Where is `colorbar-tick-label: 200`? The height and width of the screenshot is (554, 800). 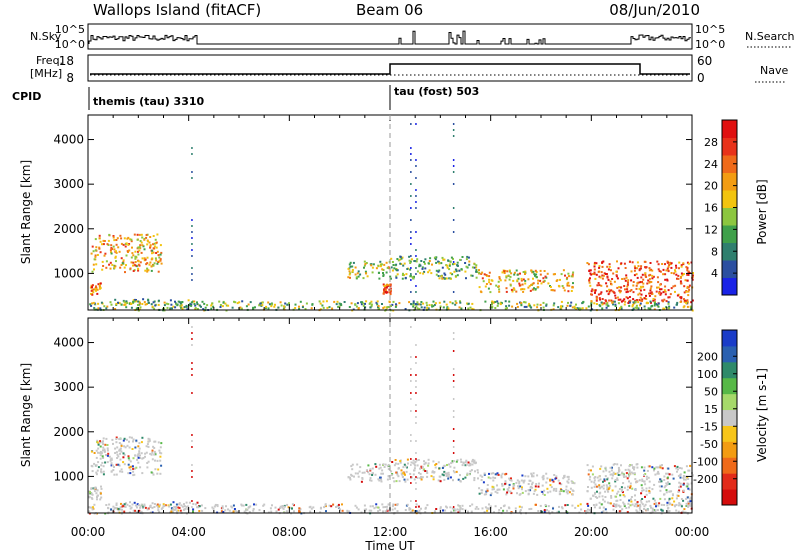
colorbar-tick-label: 200 is located at coordinates (707, 356).